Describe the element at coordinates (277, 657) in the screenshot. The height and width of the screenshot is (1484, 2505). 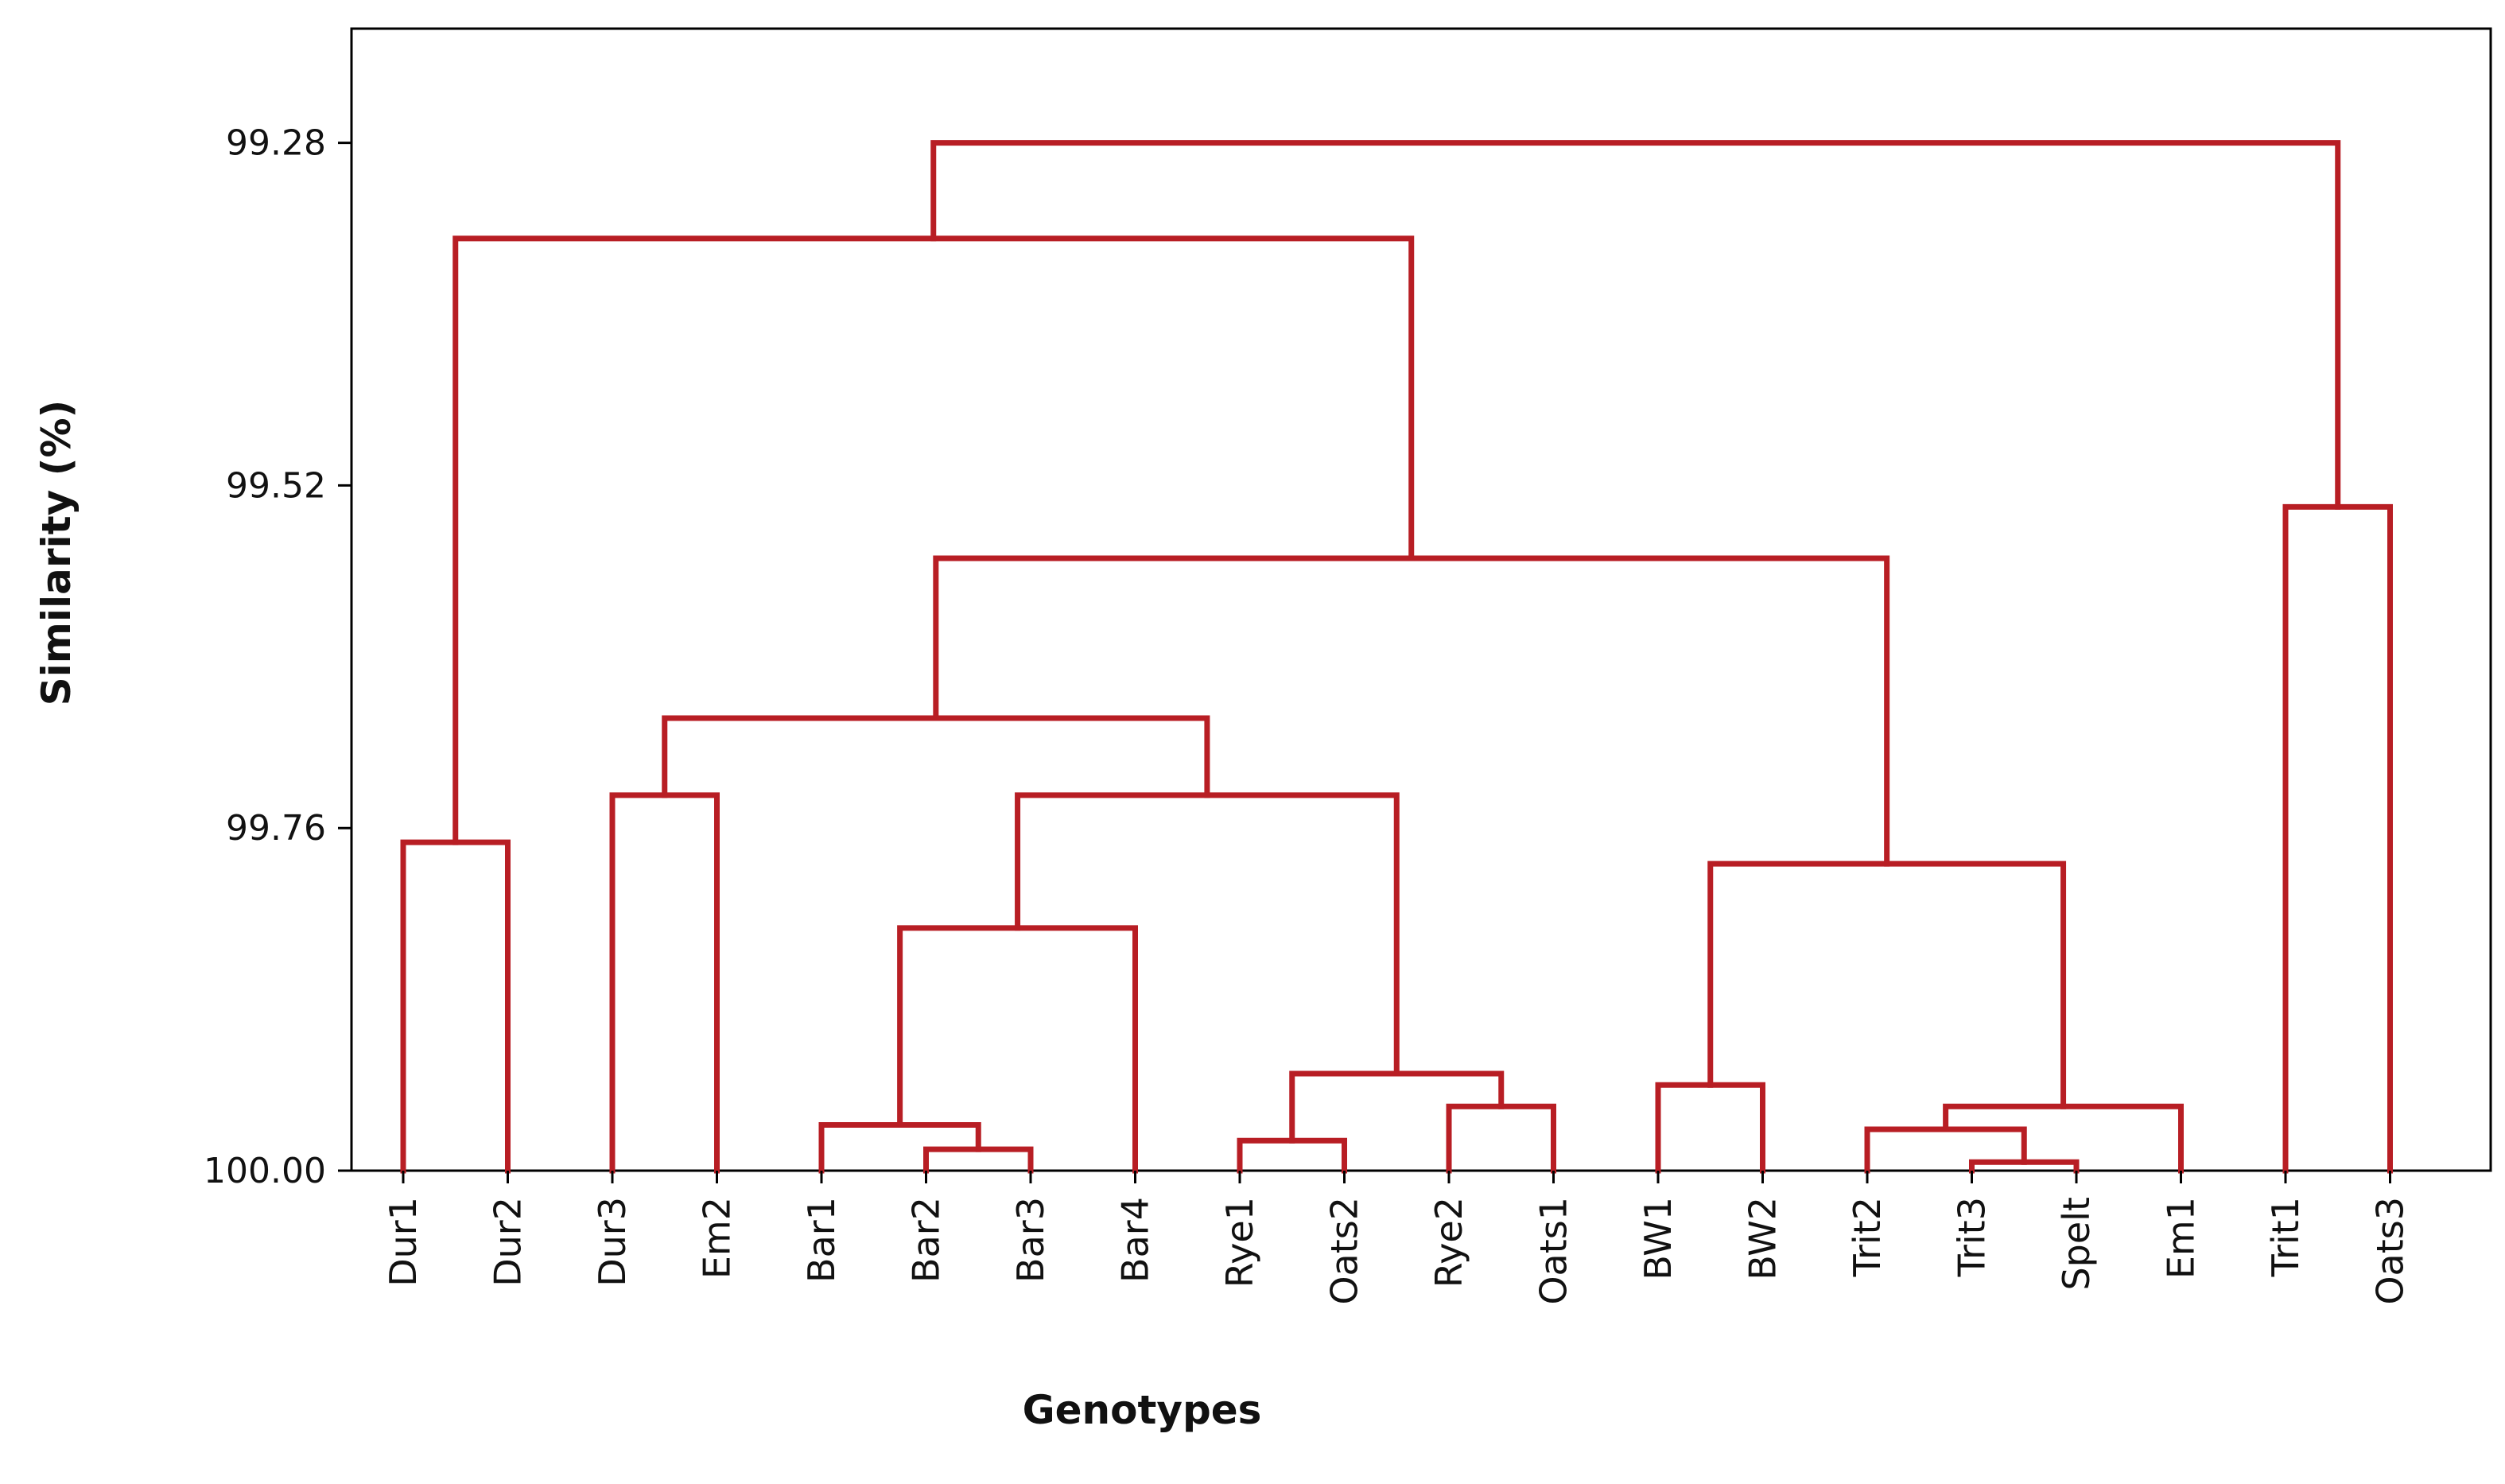
I see `y-axis-ticks: 99.28 99.52 99.76 100.00` at that location.